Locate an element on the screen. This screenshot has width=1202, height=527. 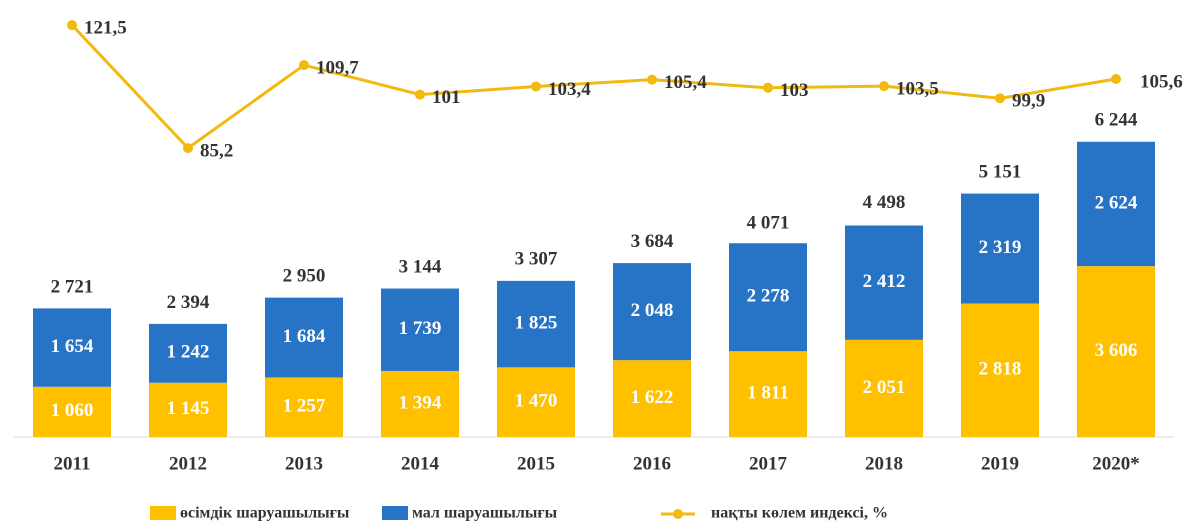
bar-label: 1 257 is located at coordinates (304, 406).